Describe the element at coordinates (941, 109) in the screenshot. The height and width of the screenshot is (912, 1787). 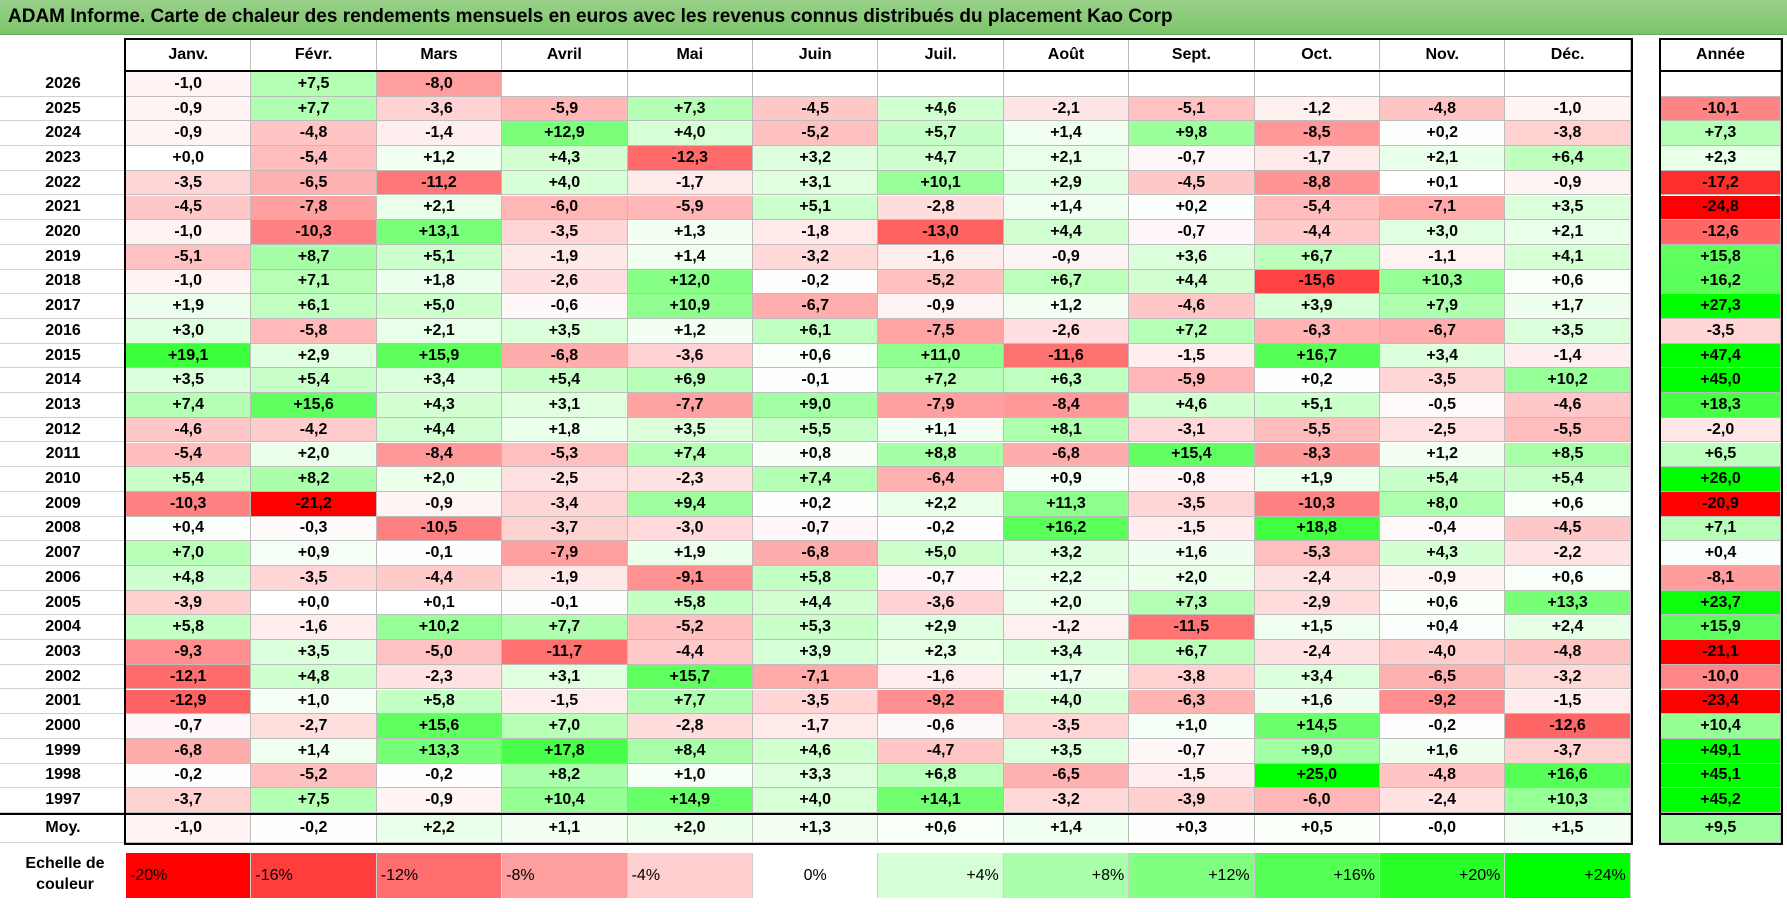
I see `heatmap-cell: +4,6` at that location.